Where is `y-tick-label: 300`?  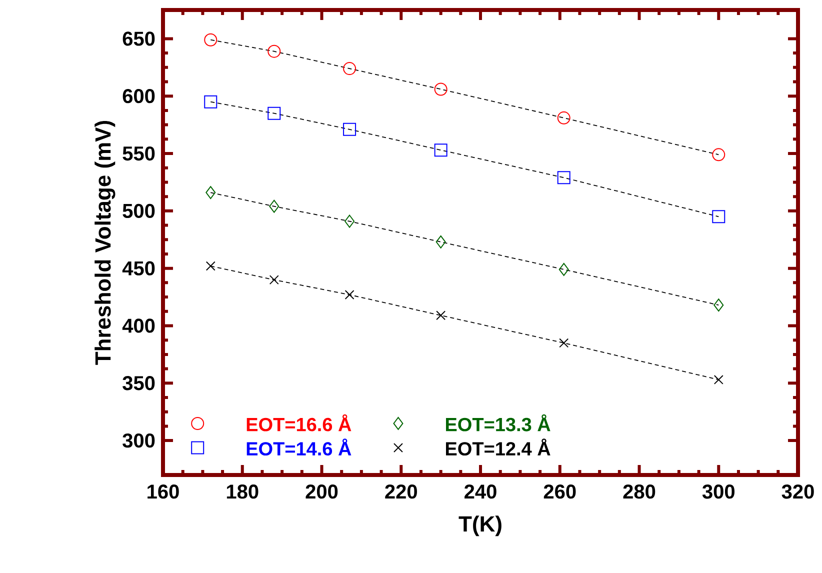
y-tick-label: 300 is located at coordinates (138, 440).